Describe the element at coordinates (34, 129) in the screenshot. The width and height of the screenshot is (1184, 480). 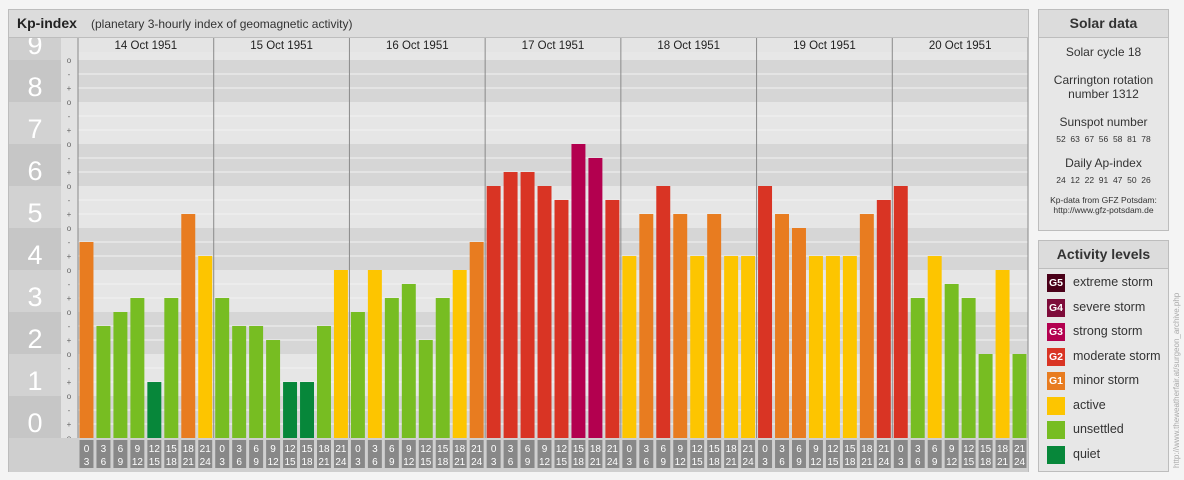
I see `y-tick-label: 7` at that location.